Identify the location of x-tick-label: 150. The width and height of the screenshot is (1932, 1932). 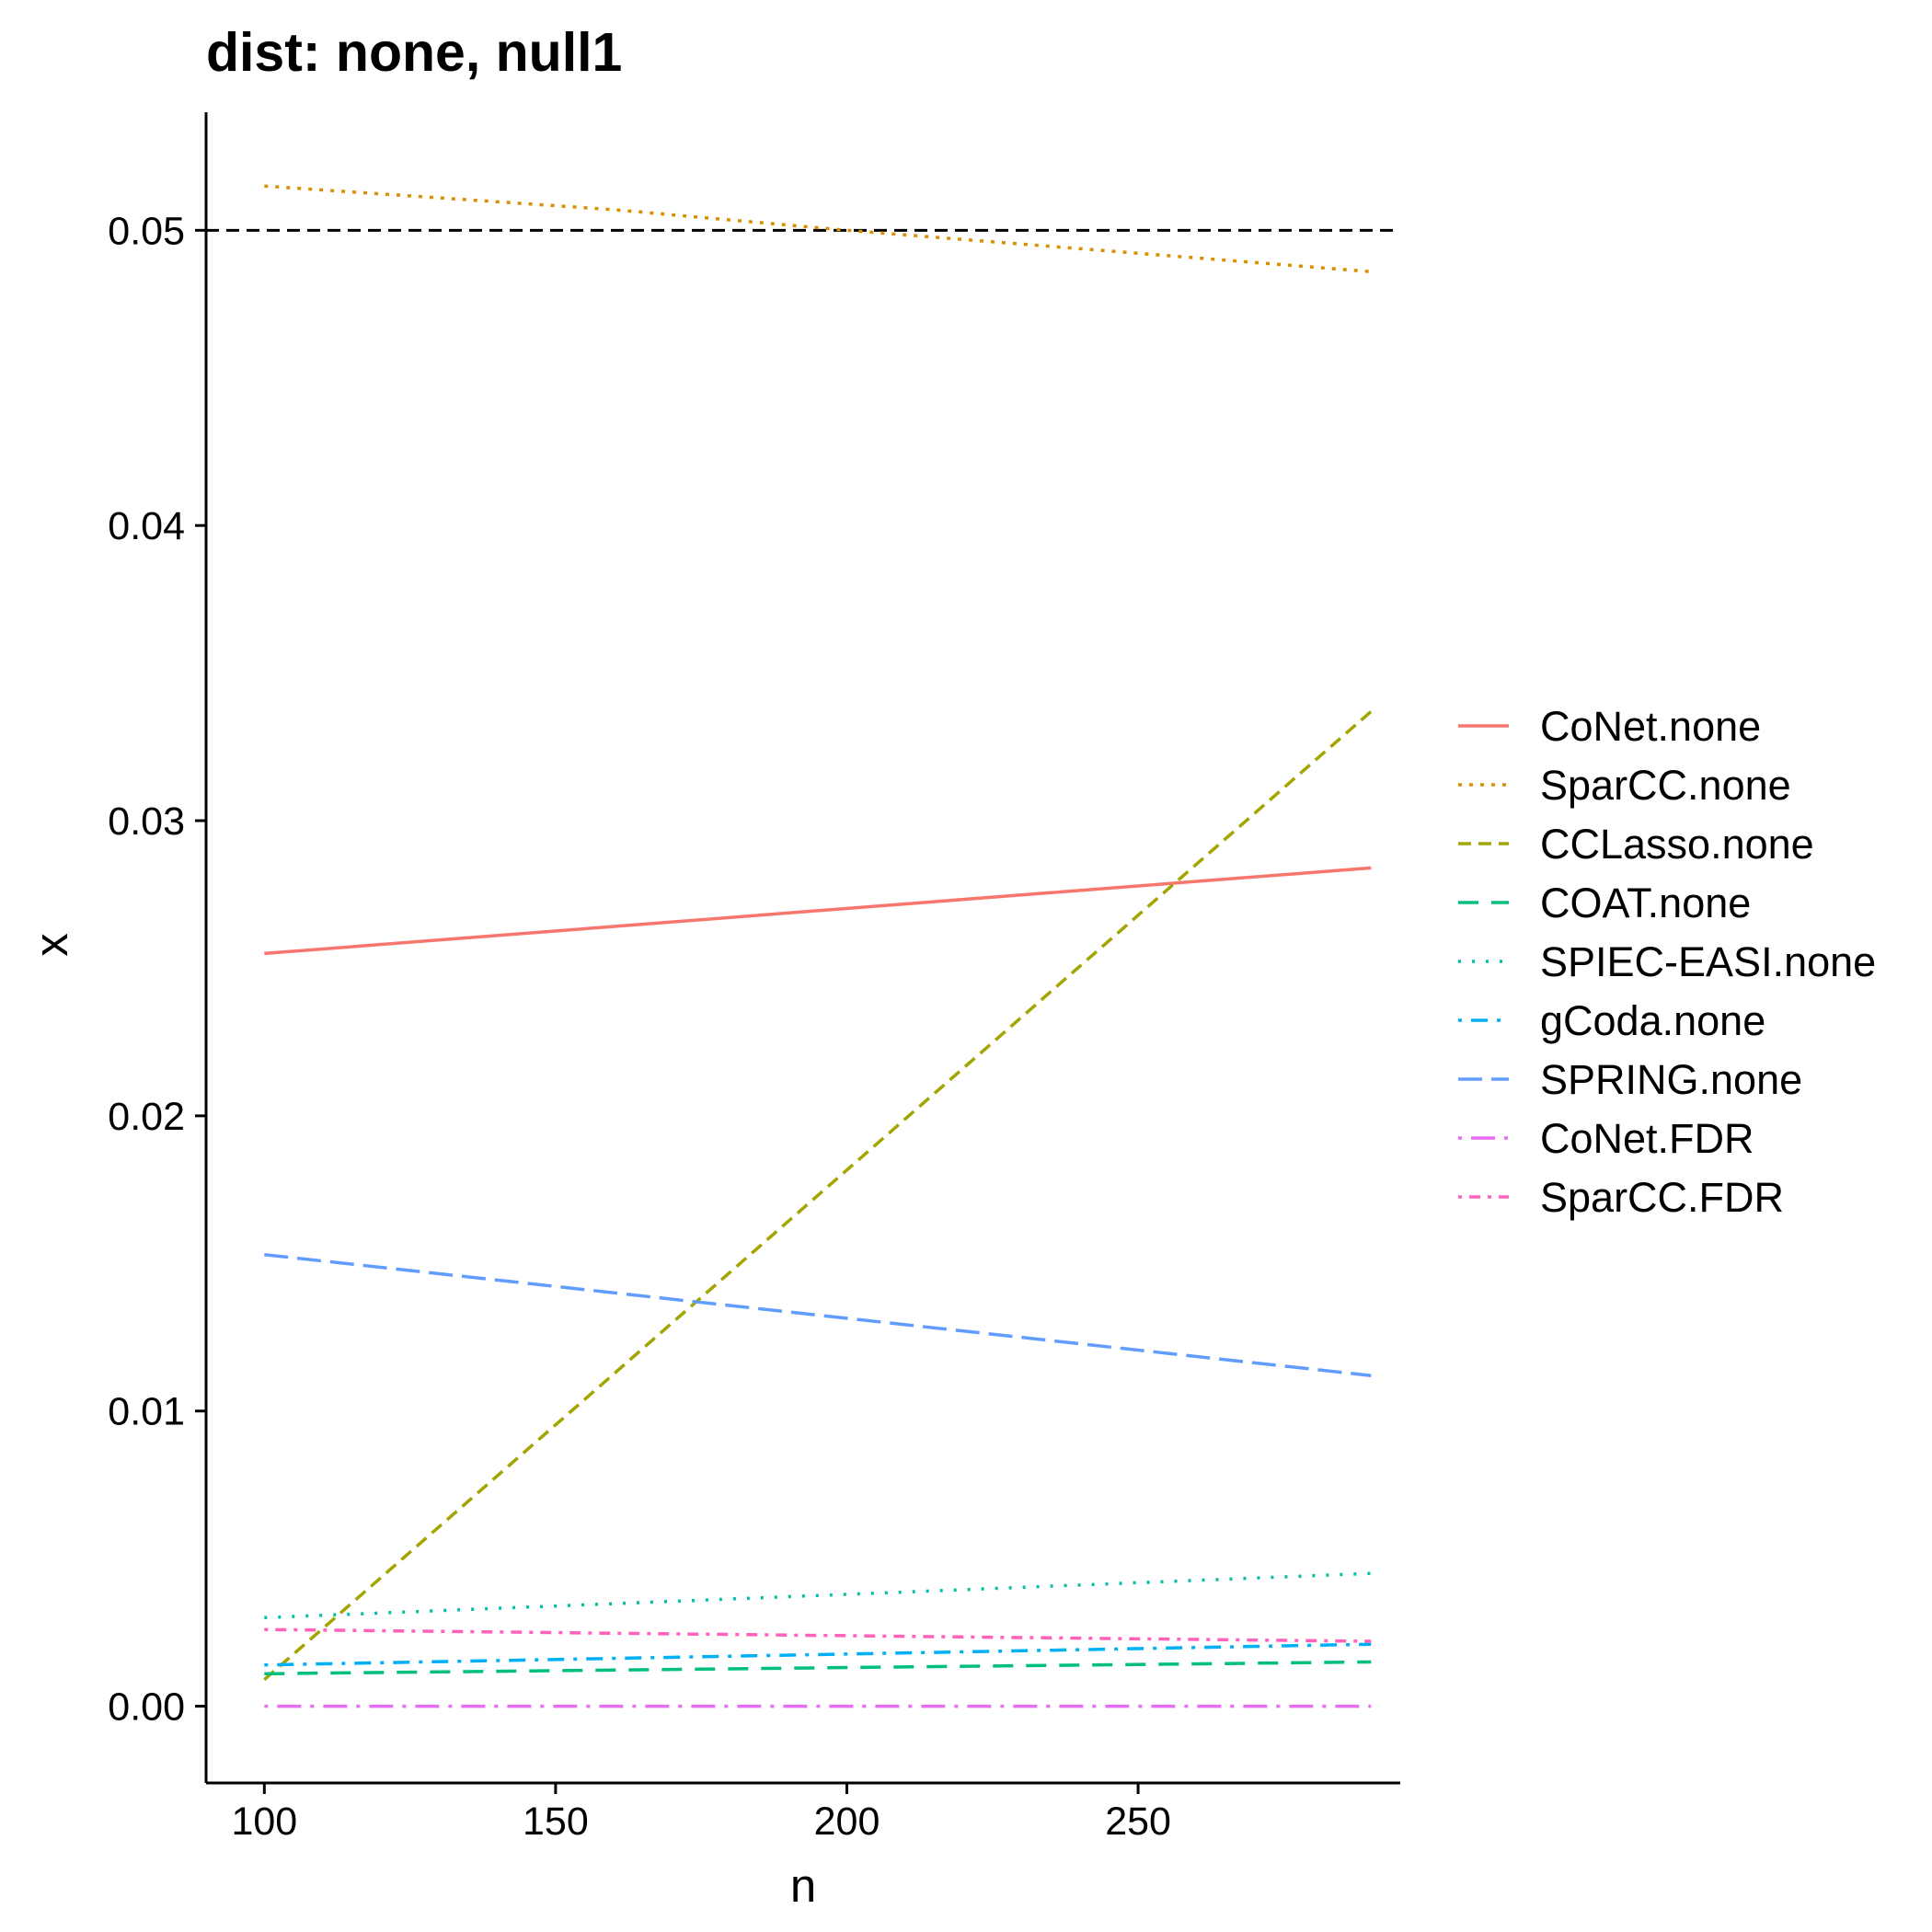
(556, 1822).